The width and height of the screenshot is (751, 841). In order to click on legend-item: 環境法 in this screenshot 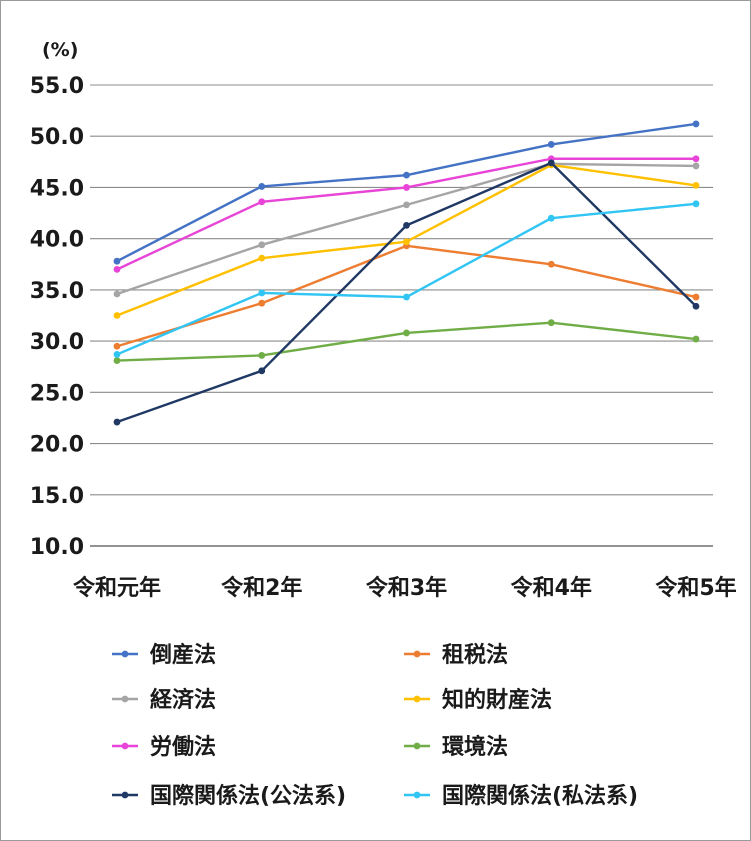, I will do `click(456, 747)`.